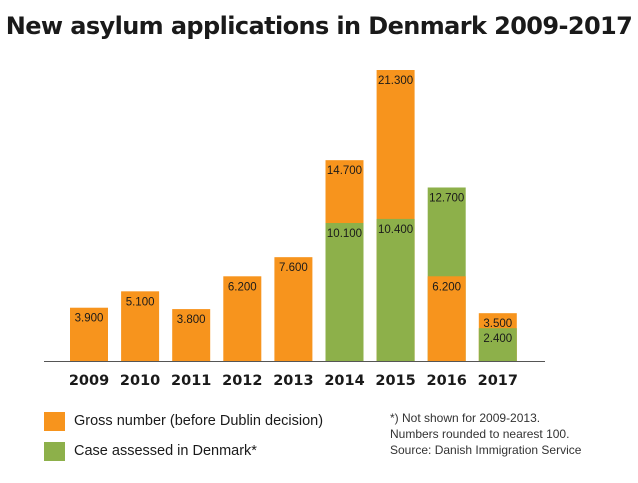 The height and width of the screenshot is (483, 638). I want to click on x-tick-2015: 2015, so click(395, 381).